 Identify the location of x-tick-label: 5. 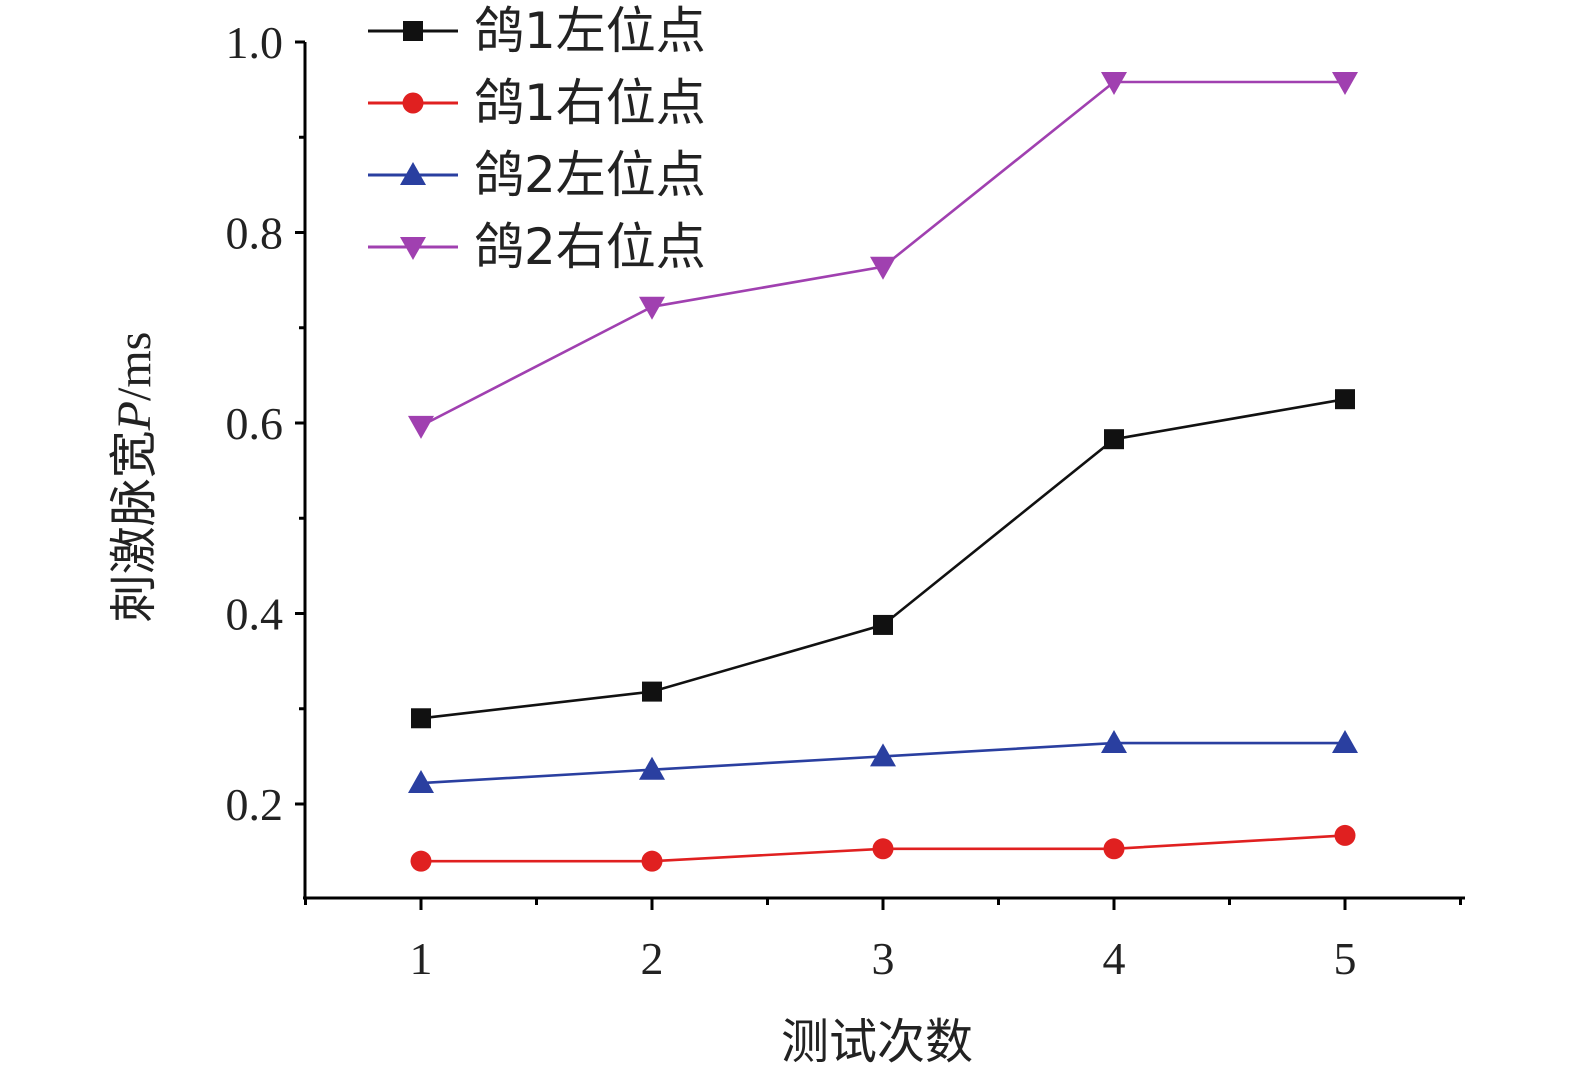
(1345, 958).